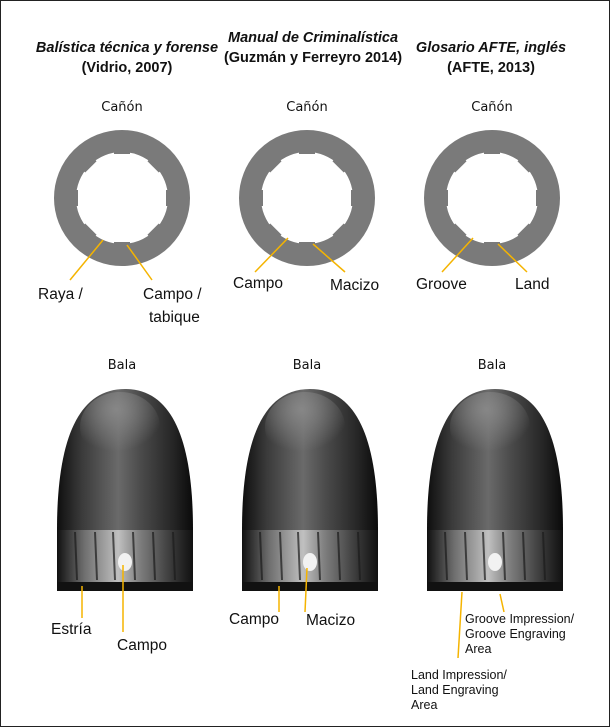  What do you see at coordinates (313, 38) in the screenshot?
I see `column-2-source-title: Manual de Criminalística` at bounding box center [313, 38].